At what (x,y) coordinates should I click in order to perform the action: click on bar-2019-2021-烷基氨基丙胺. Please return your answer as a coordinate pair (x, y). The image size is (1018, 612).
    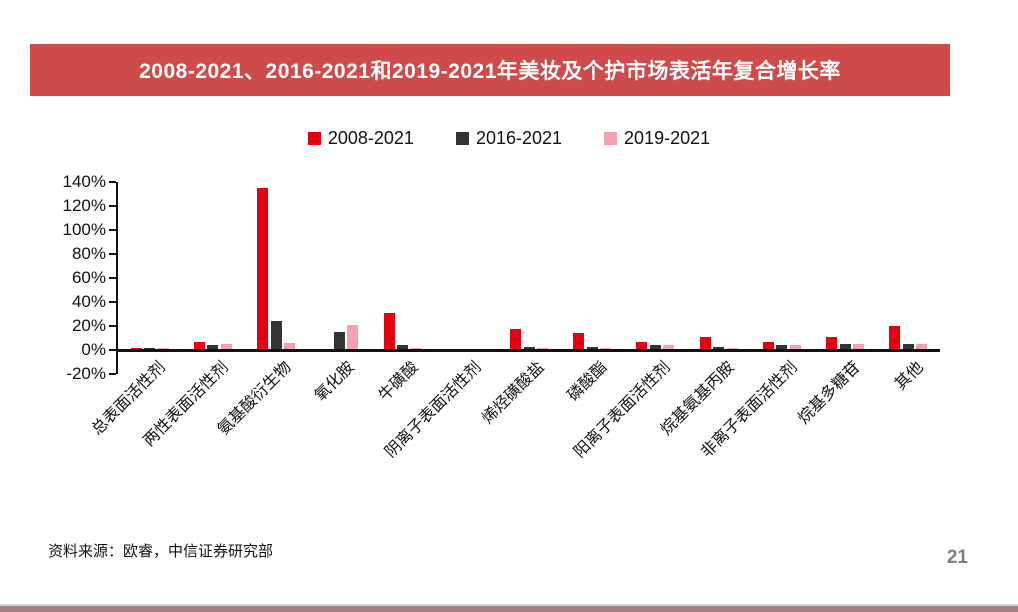
    Looking at the image, I should click on (732, 348).